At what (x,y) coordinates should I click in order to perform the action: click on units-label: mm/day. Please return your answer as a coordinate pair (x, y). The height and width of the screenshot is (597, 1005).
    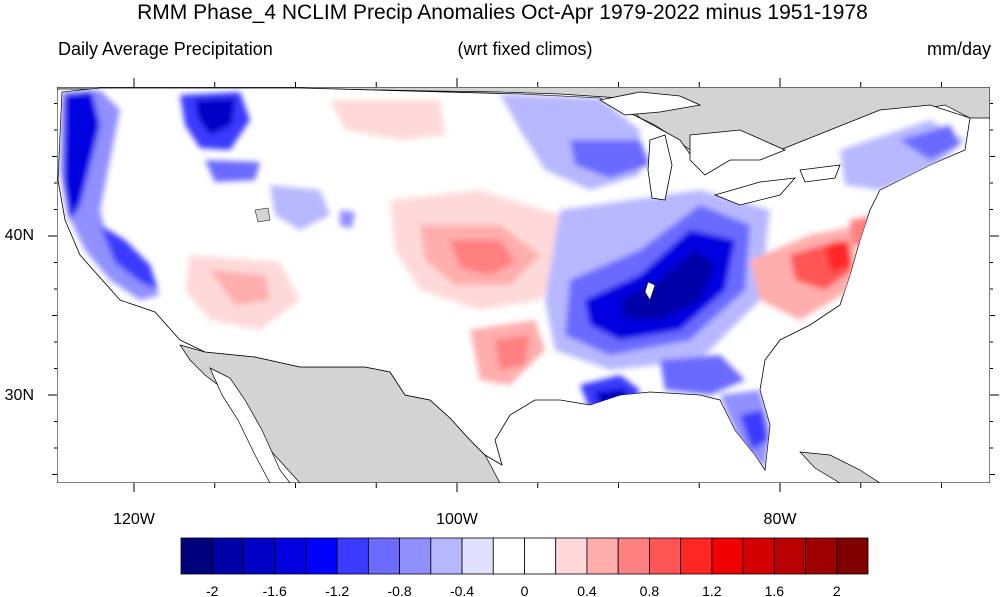
    Looking at the image, I should click on (958, 49).